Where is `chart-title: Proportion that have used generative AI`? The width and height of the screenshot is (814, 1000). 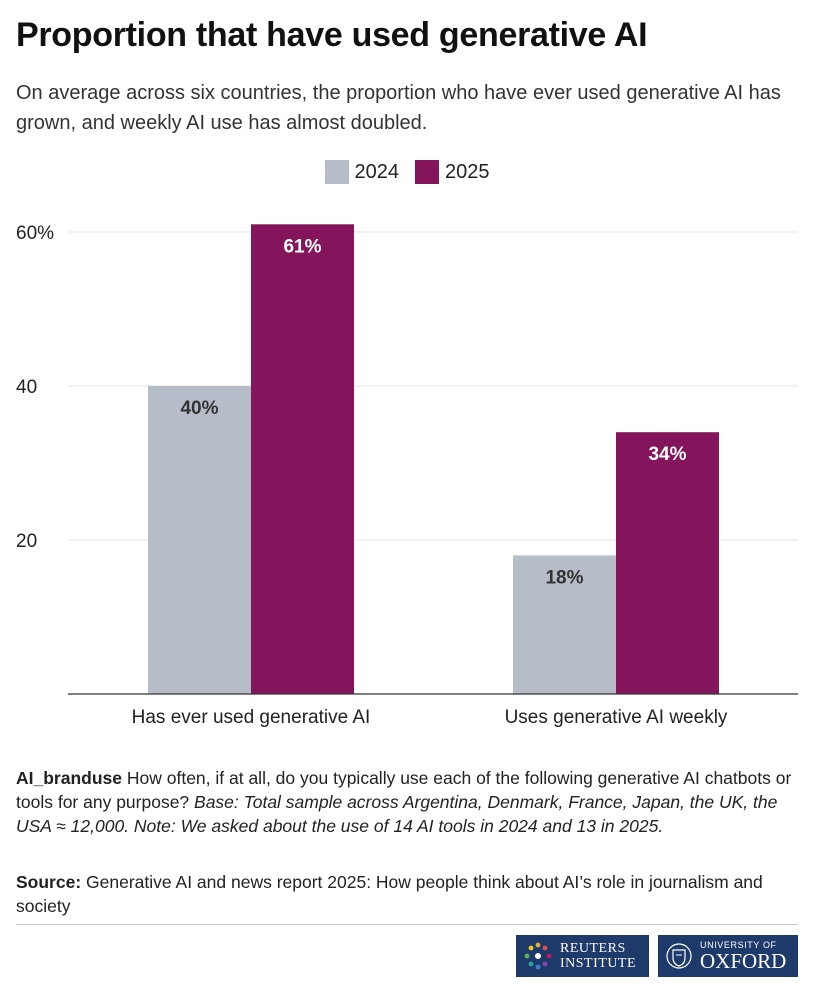 chart-title: Proportion that have used generative AI is located at coordinates (332, 35).